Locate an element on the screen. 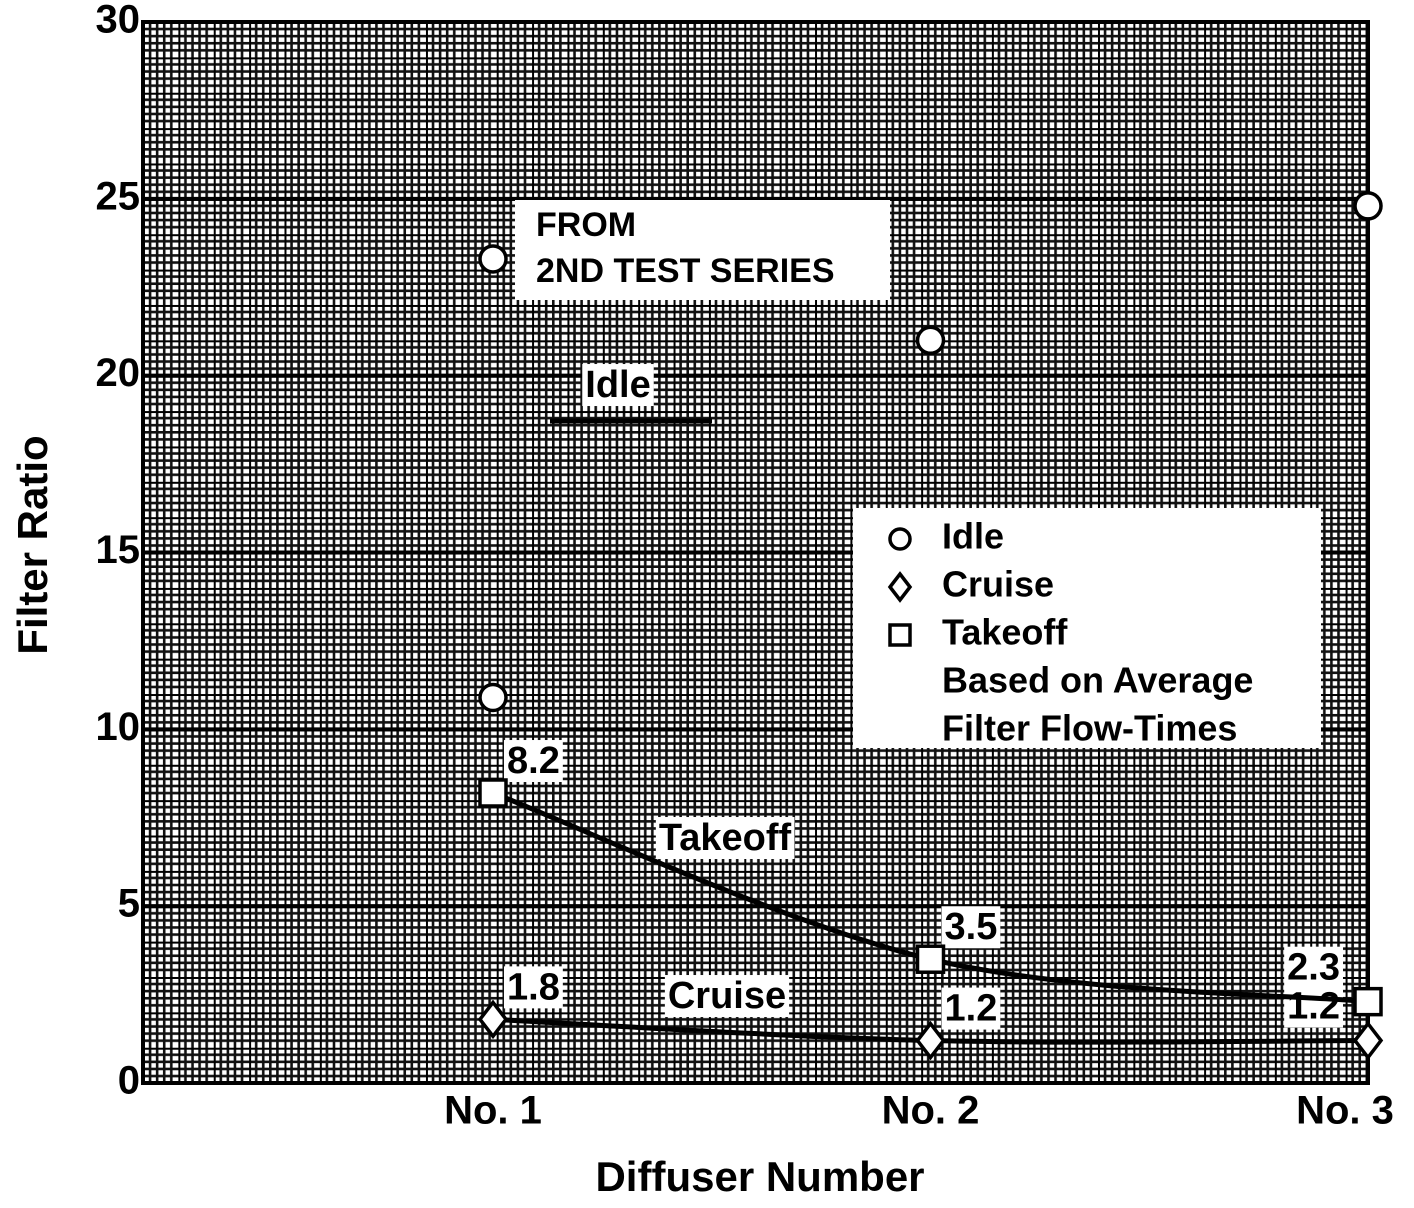 This screenshot has width=1414, height=1208. y-tick-label: 30 is located at coordinates (118, 21).